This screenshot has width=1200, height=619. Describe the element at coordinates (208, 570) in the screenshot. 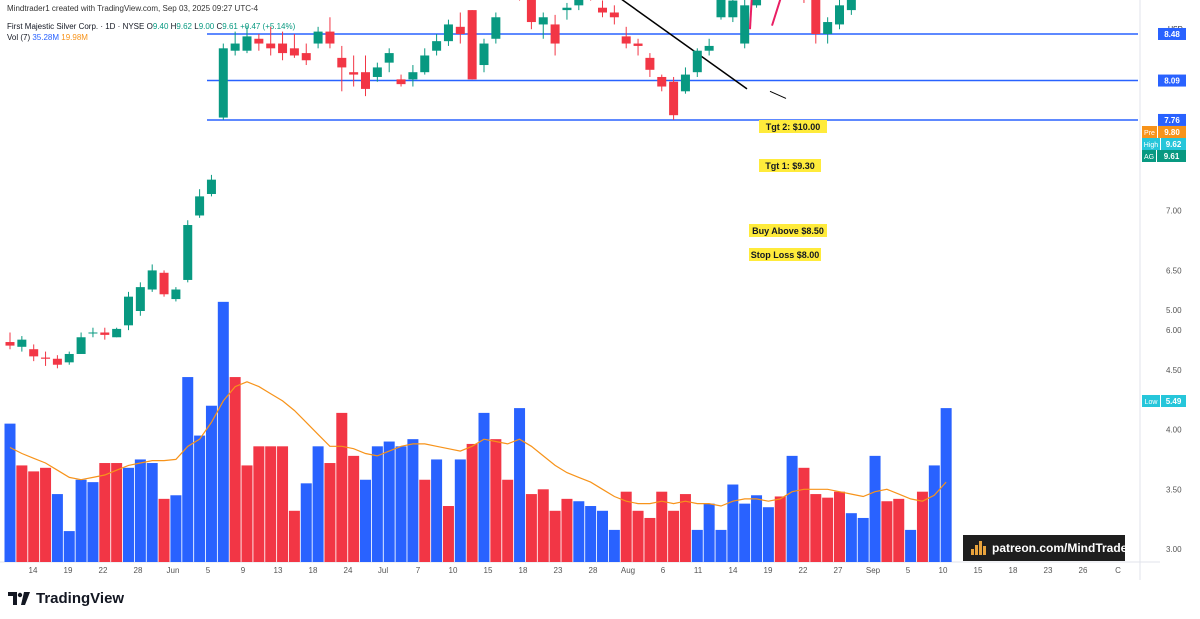

I see `time-tick-label: 5` at that location.